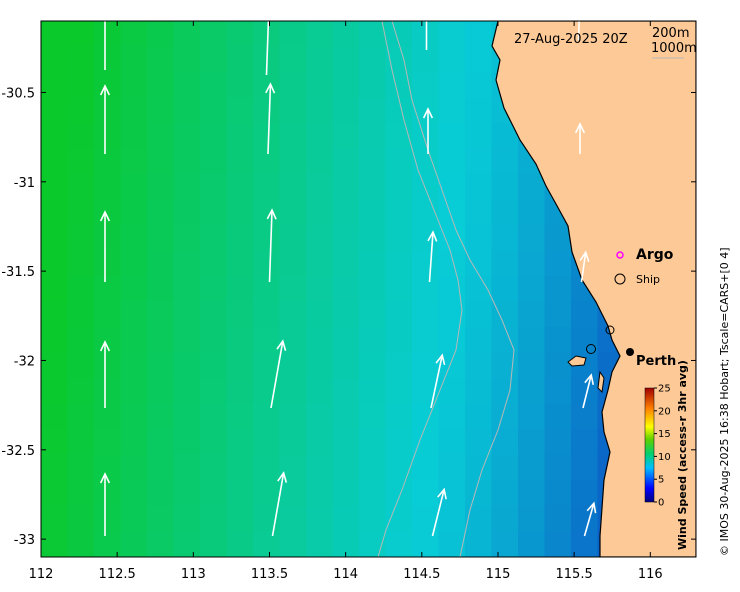 This screenshot has height=592, width=740. Describe the element at coordinates (577, 361) in the screenshot. I see `rottnest-island` at that location.